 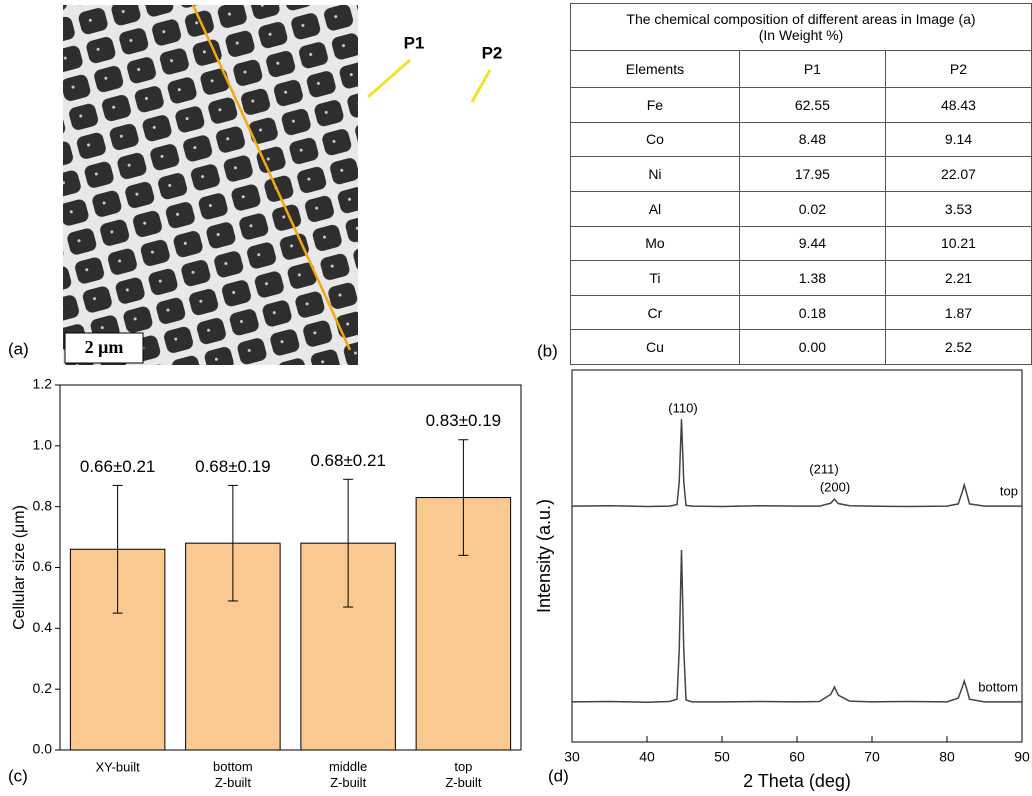 I want to click on table-row: Ti 1.38 2.21, so click(x=801, y=278).